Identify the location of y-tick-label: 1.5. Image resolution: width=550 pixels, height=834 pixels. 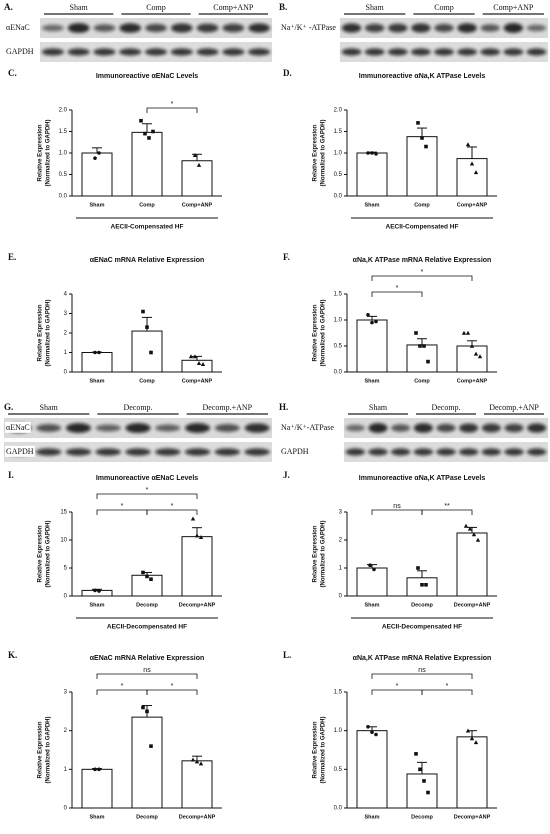
(338, 295).